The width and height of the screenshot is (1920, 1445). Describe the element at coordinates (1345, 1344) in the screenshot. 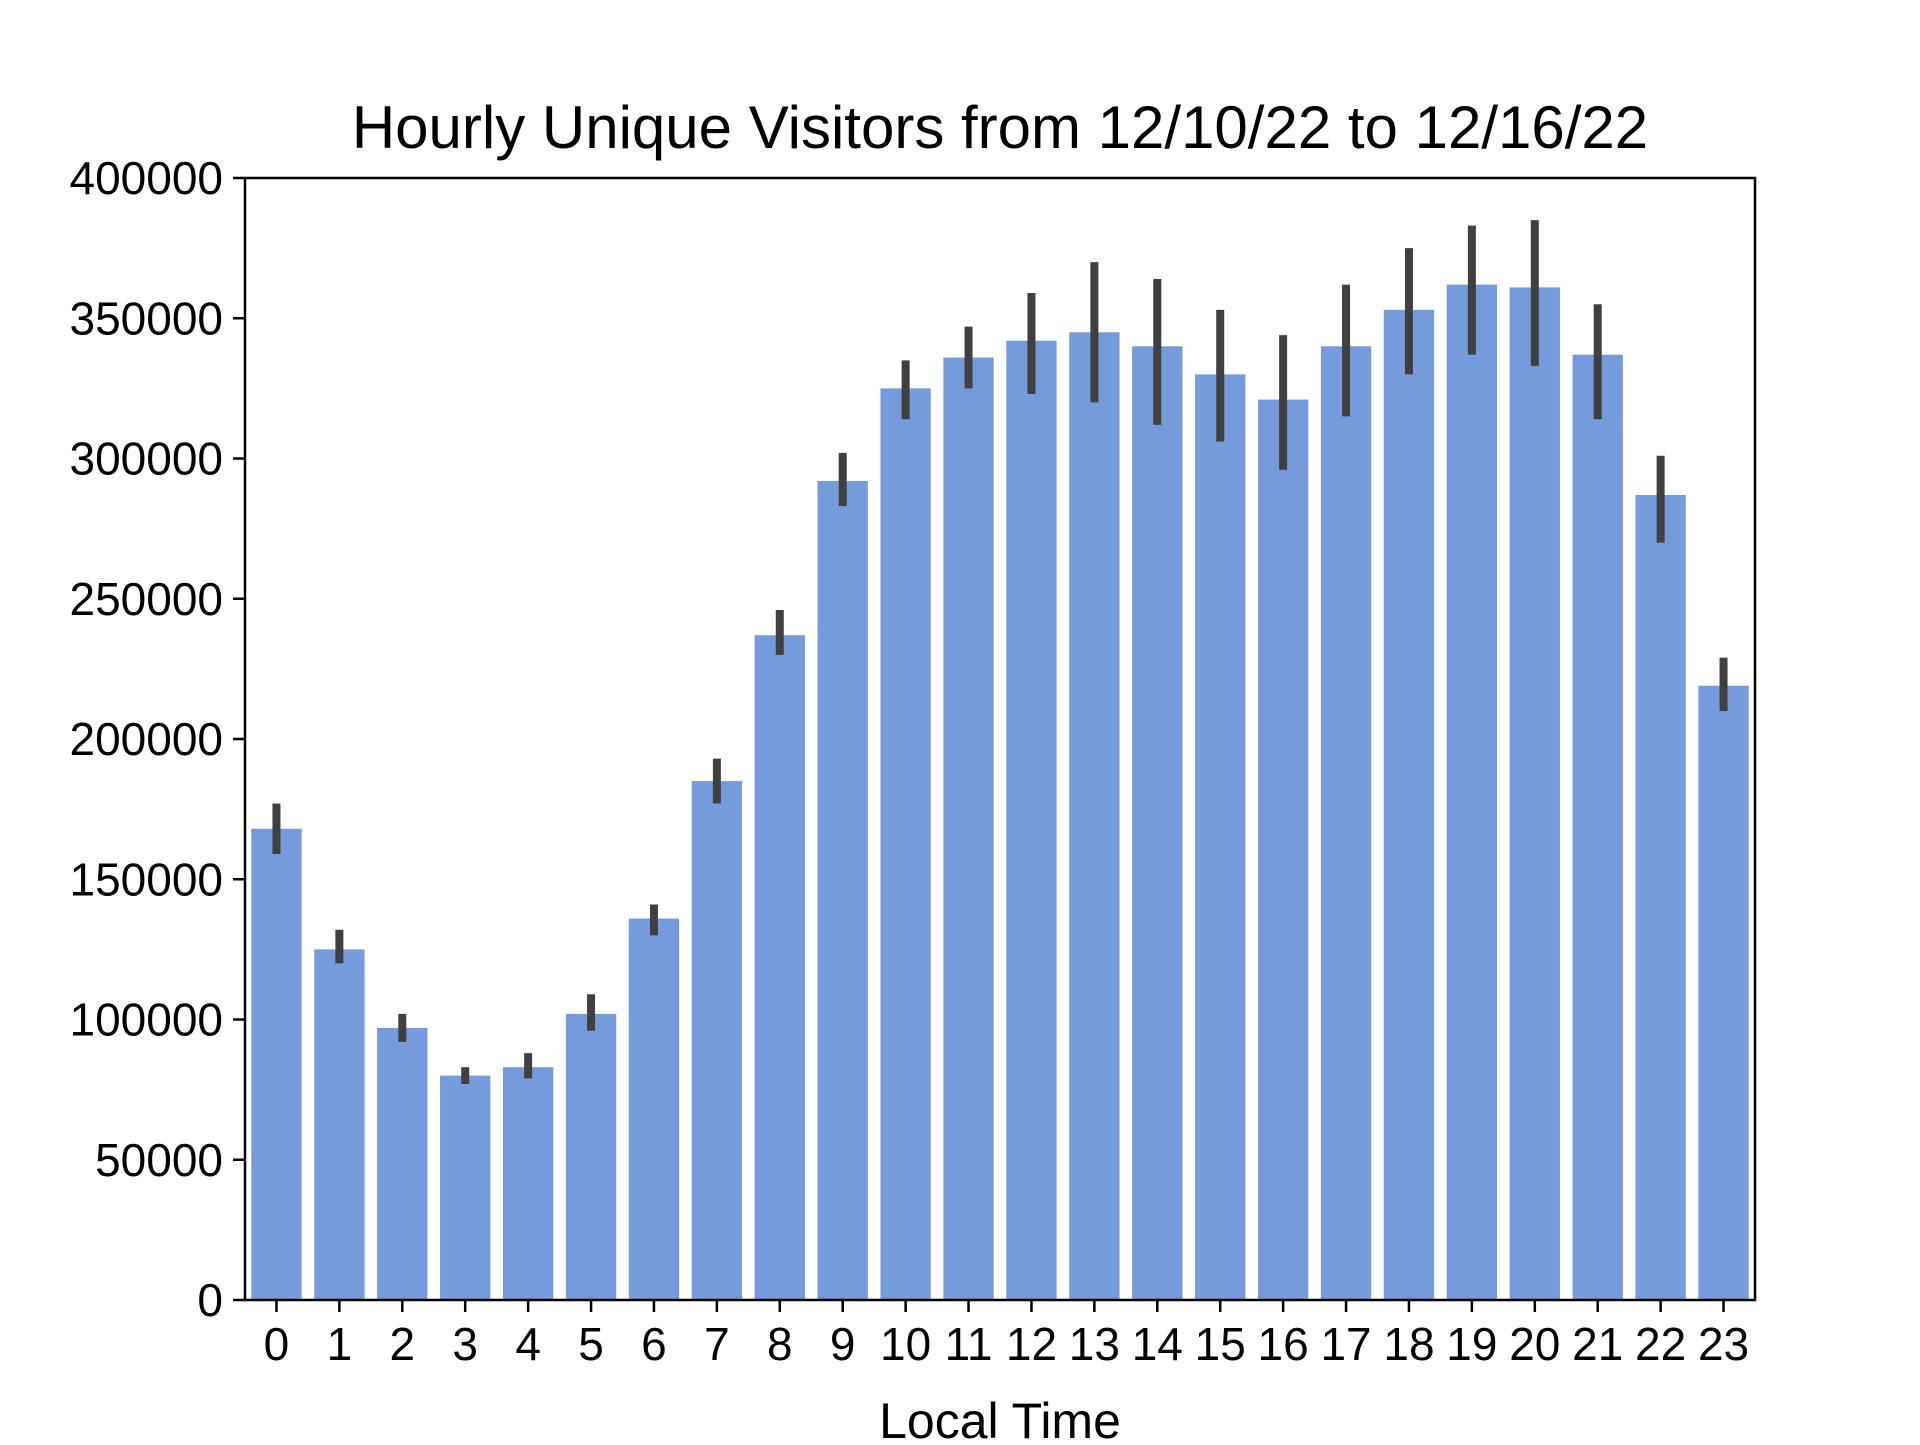

I see `x-tick-label-17: 17` at that location.